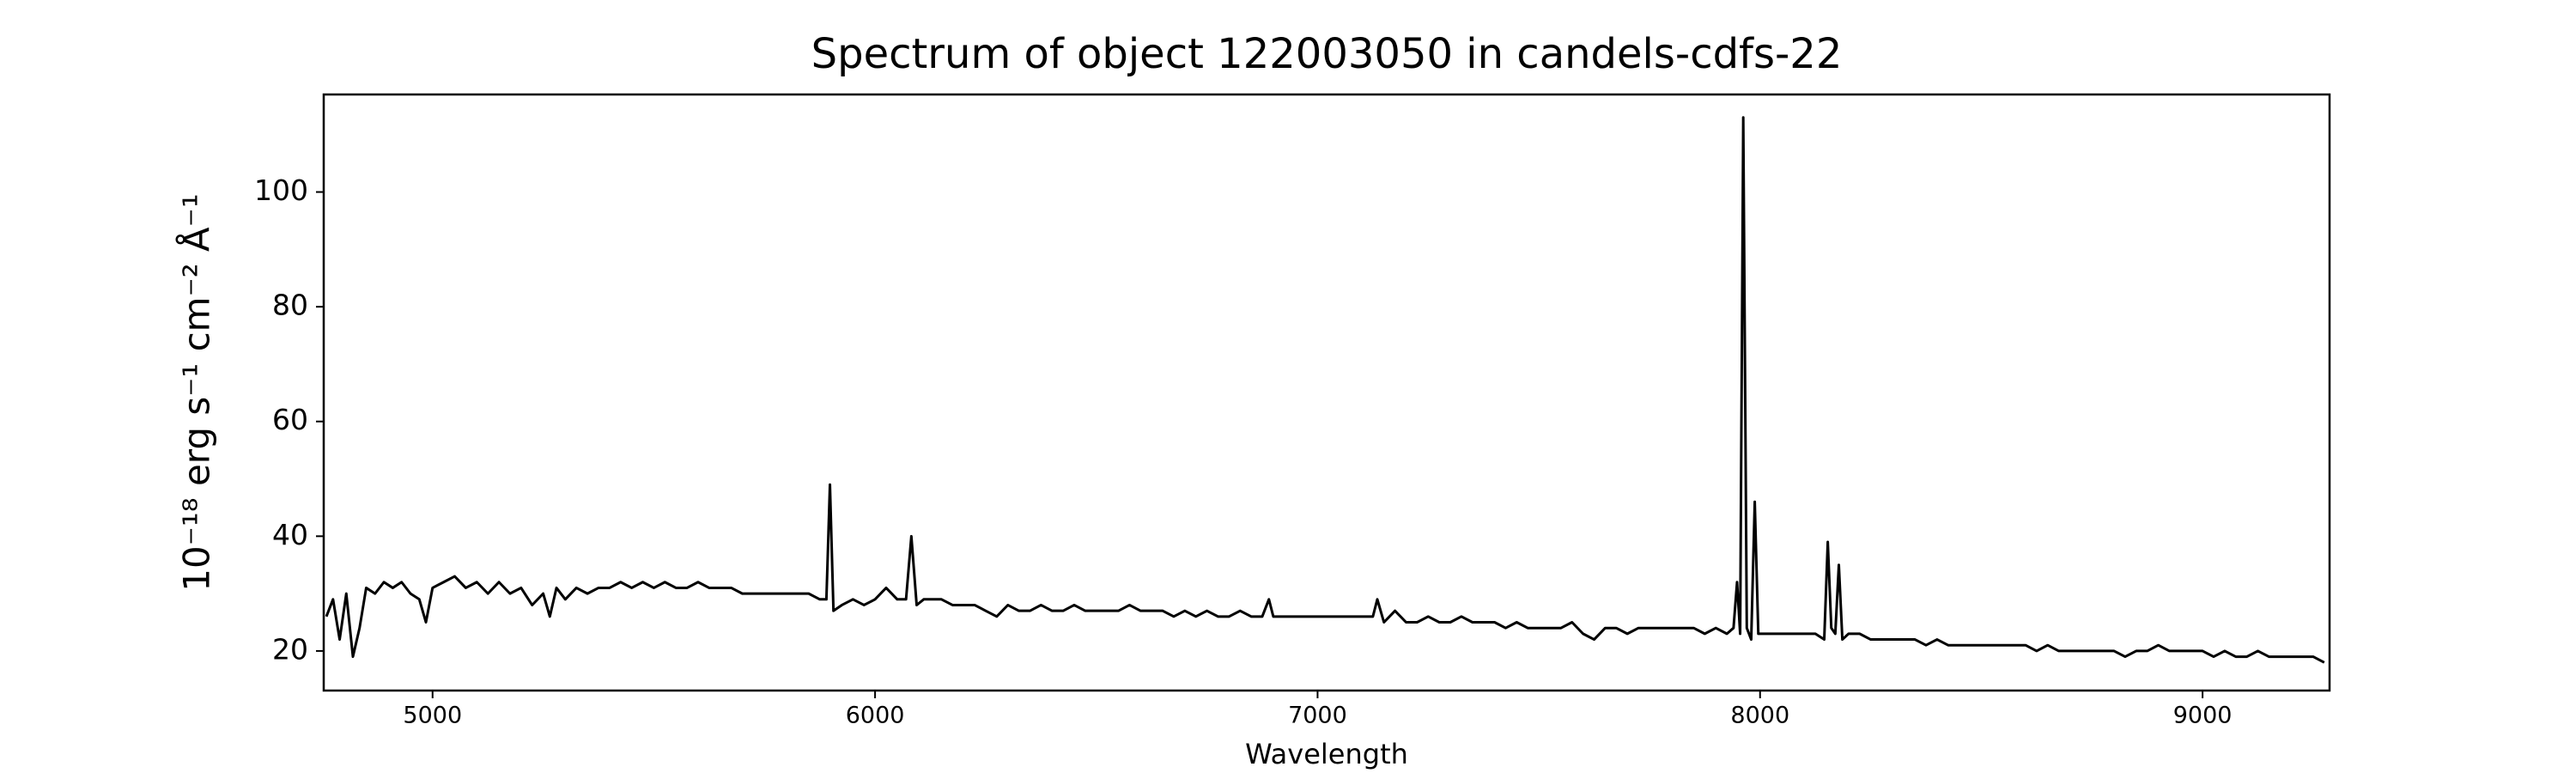 This screenshot has width=2576, height=773. I want to click on x-tick-label: 7000, so click(1317, 716).